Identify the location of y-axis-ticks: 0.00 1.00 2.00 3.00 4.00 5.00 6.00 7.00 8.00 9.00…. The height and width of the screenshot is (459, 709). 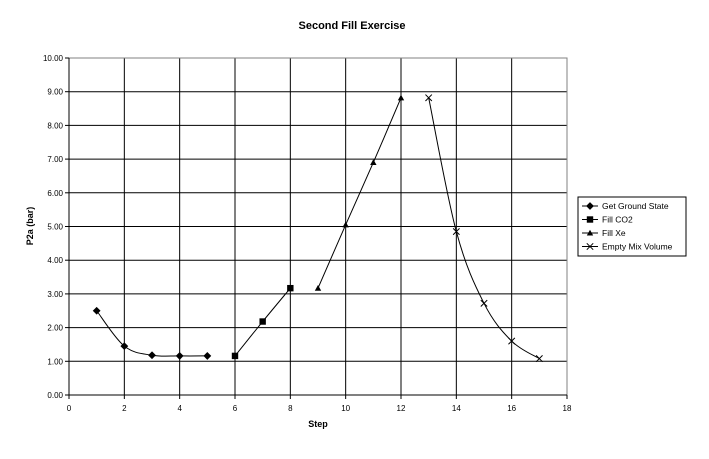
(56, 227).